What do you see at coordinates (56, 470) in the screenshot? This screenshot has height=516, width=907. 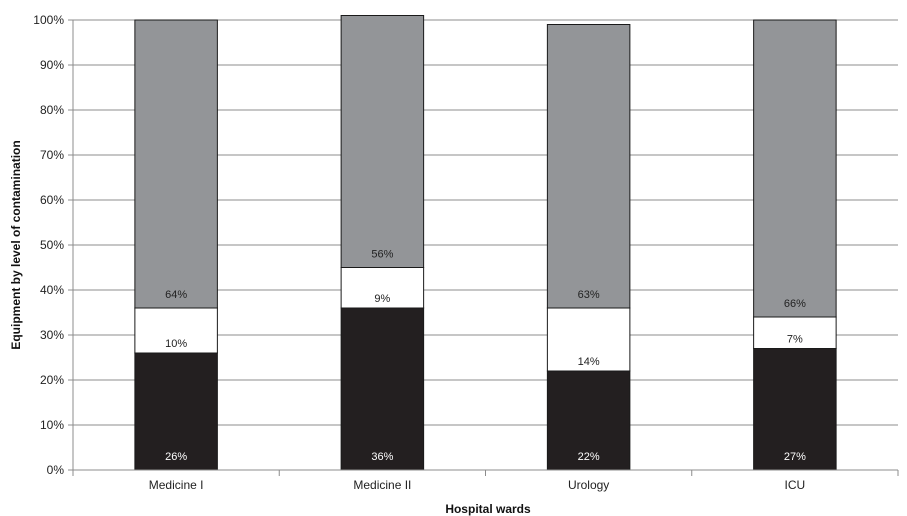 I see `y-tick-label: 0%` at bounding box center [56, 470].